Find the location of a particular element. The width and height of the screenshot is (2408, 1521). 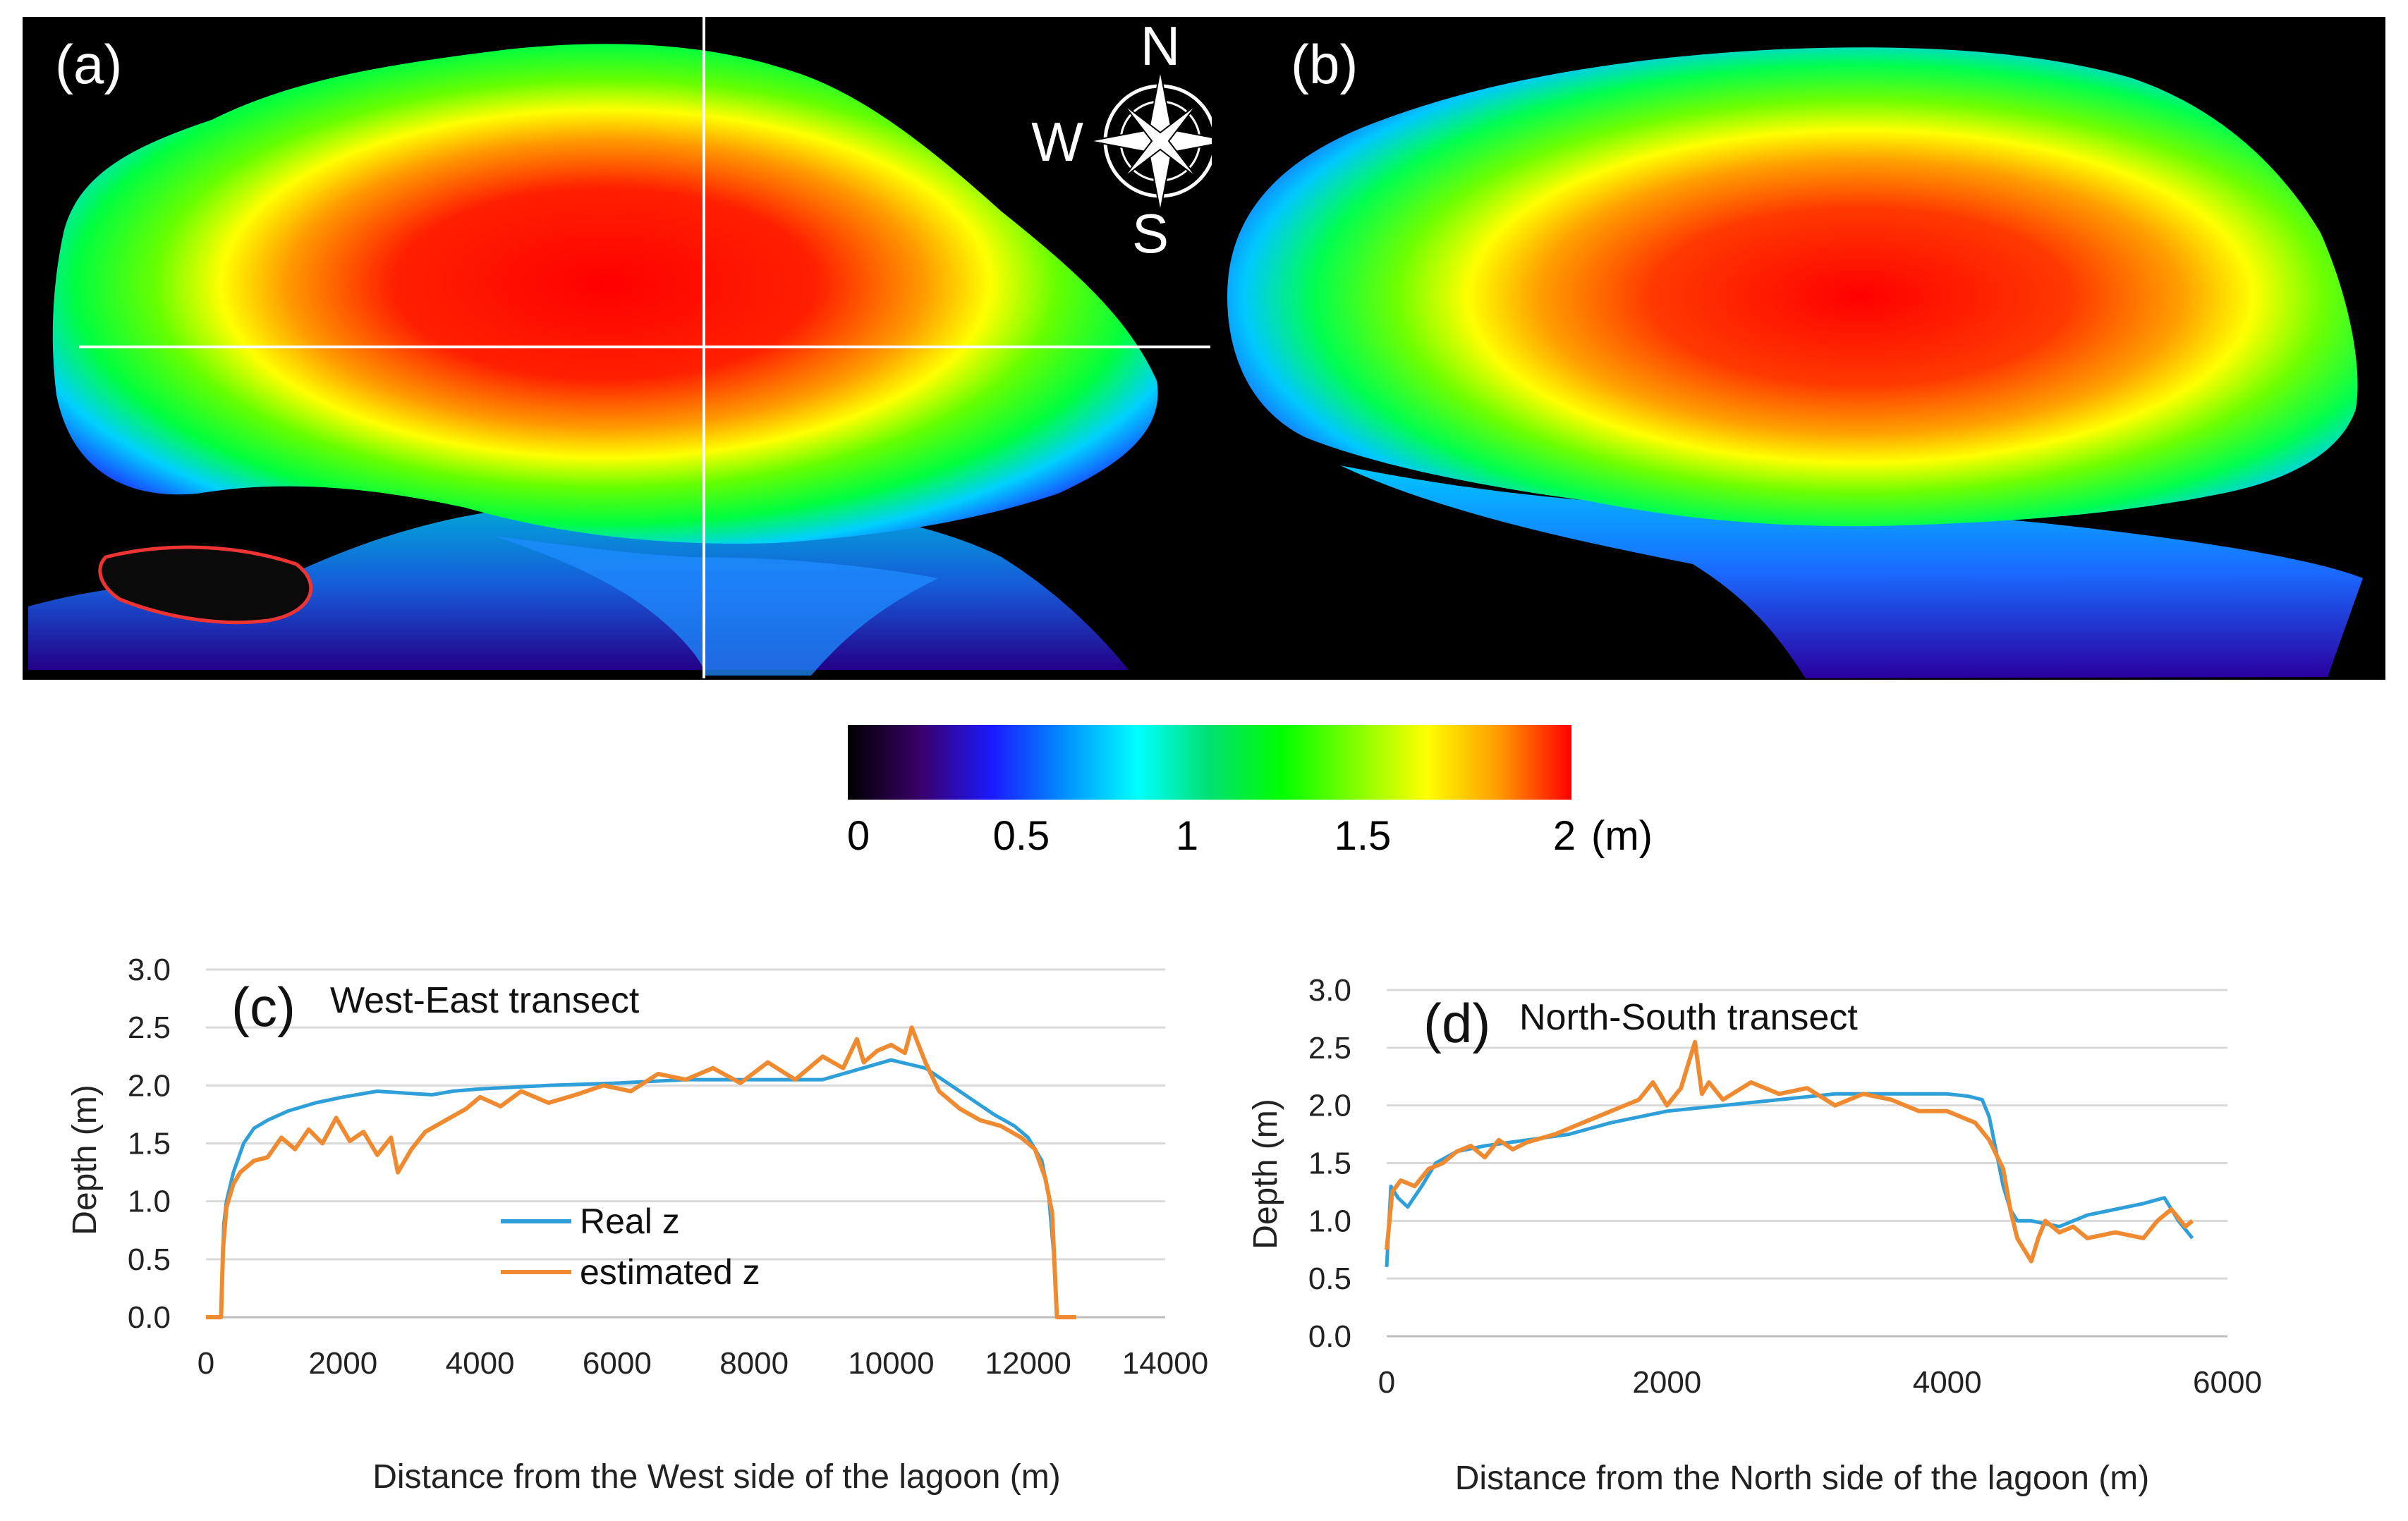

chart-d-y-tick-label: 1.5 is located at coordinates (1330, 1164).